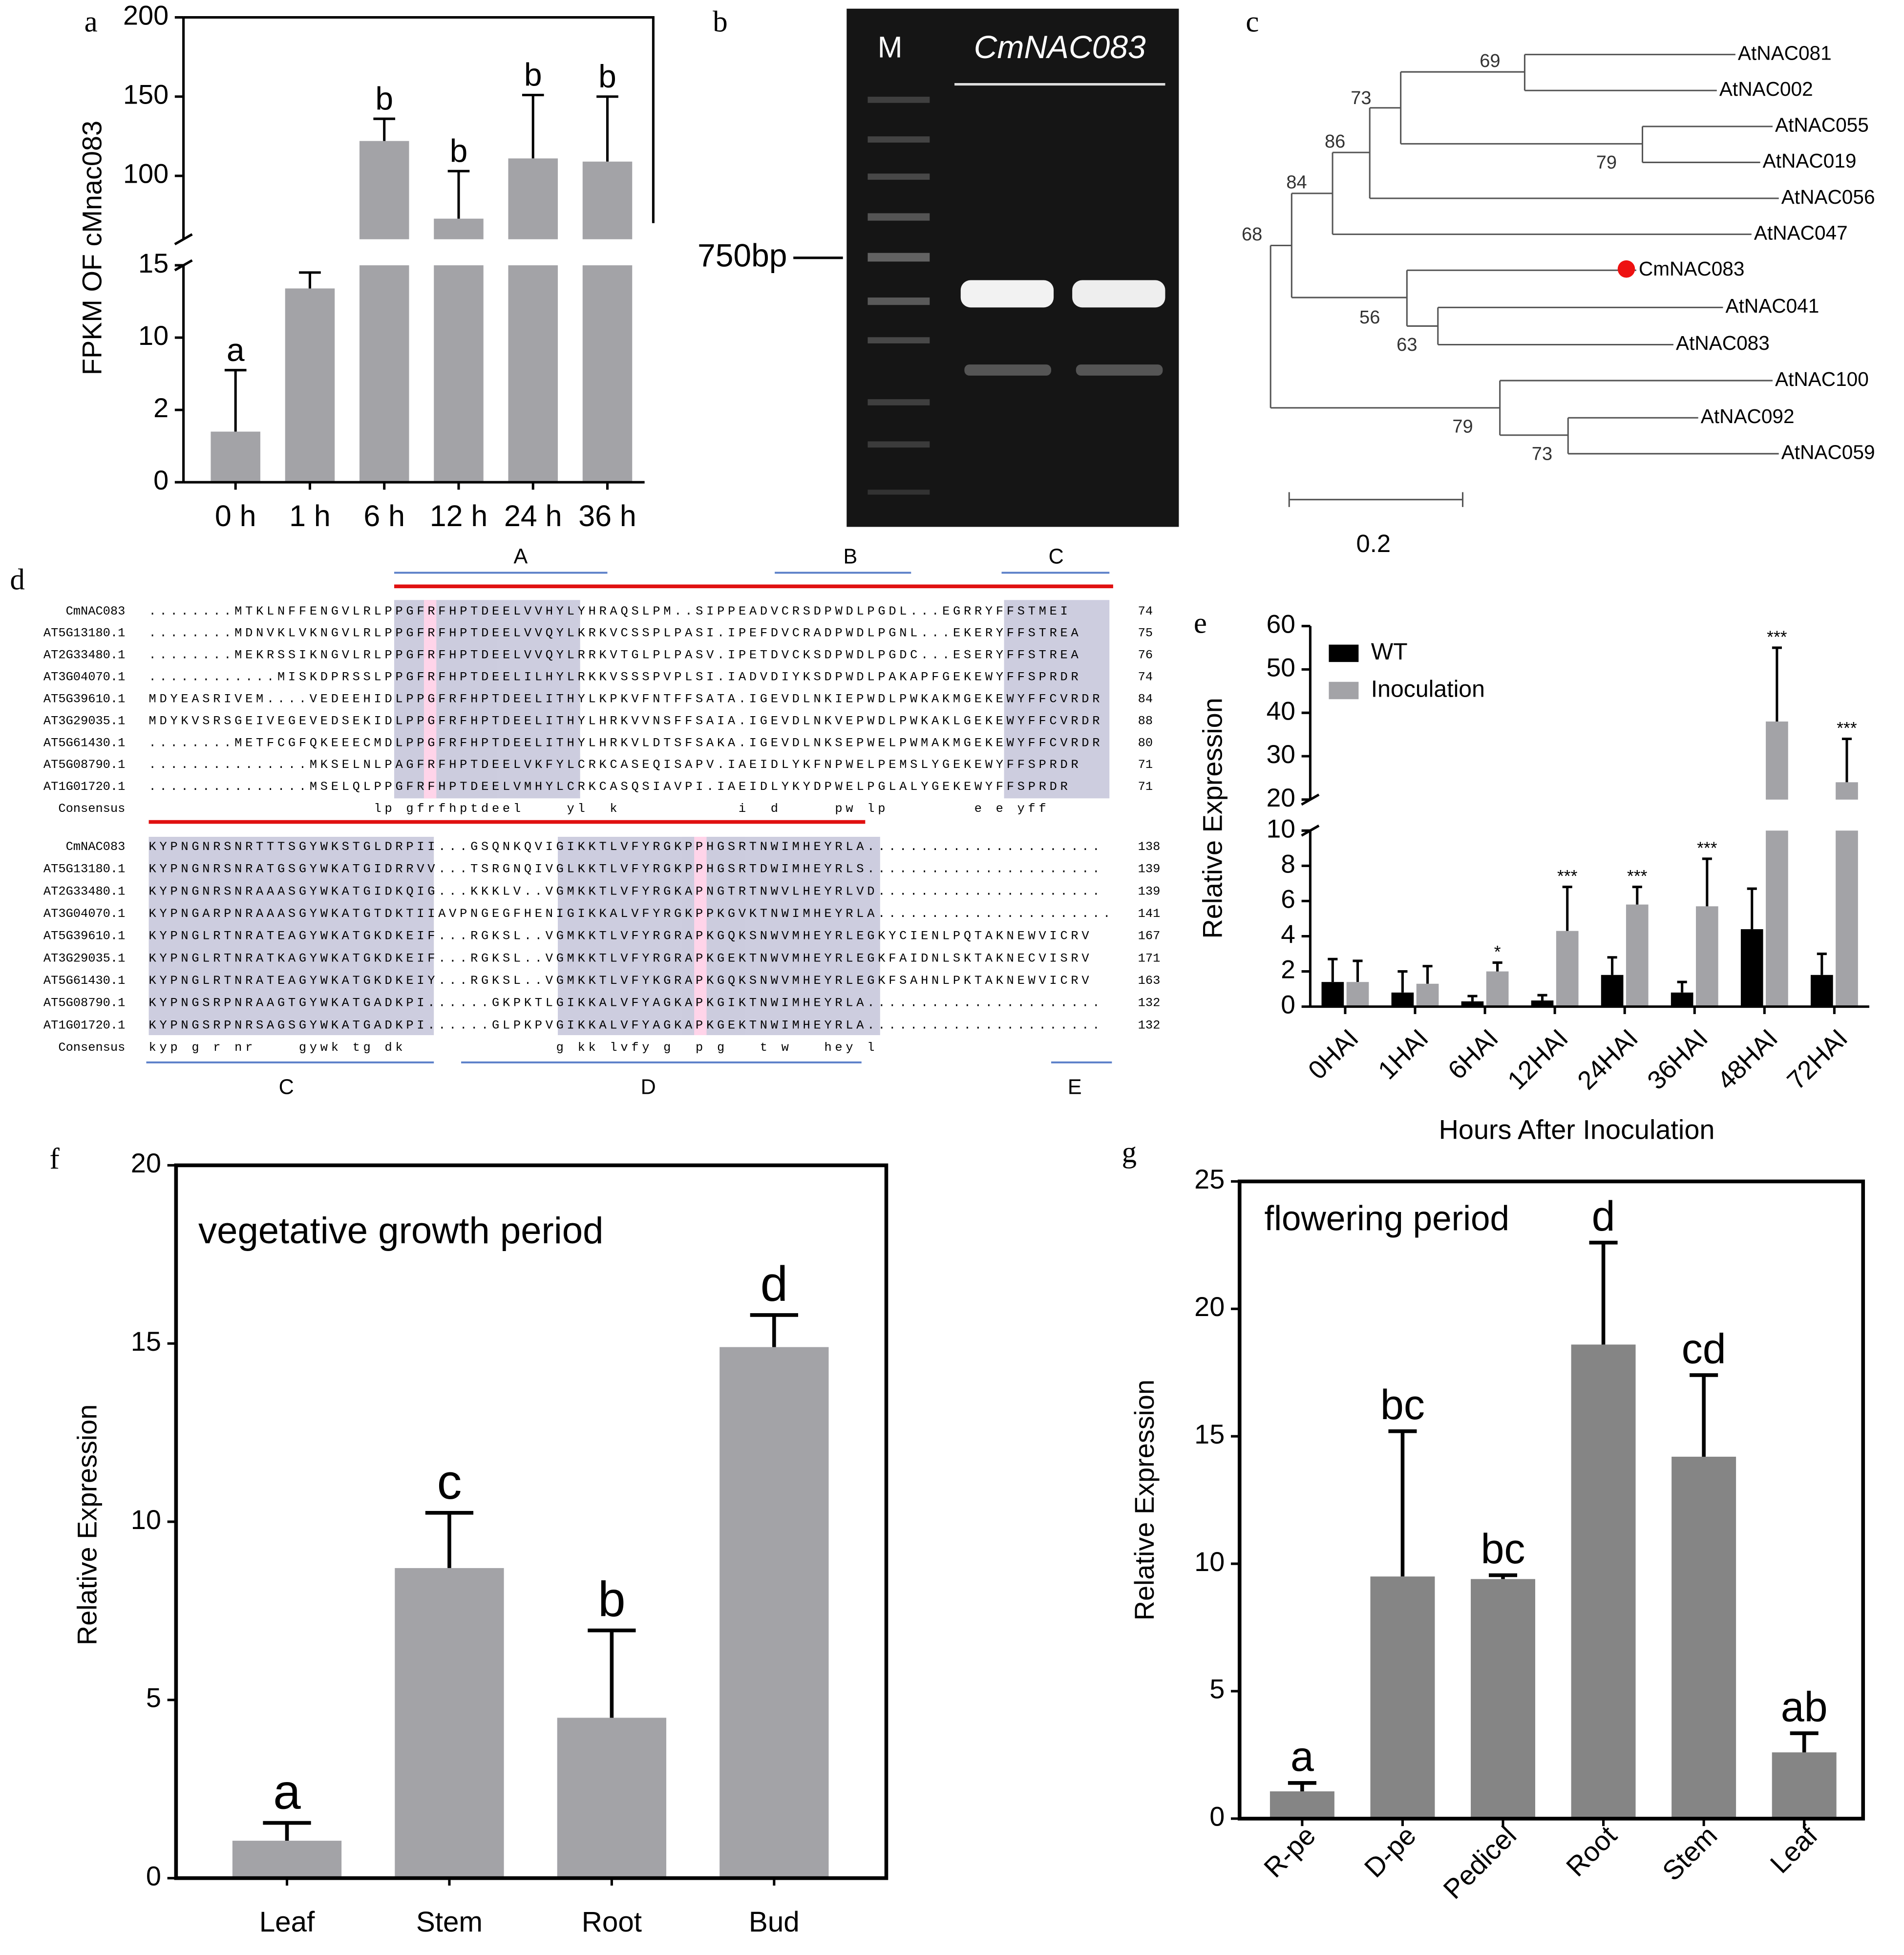 The height and width of the screenshot is (1955, 1904). What do you see at coordinates (742, 255) in the screenshot?
I see `marker-label: 750bp` at bounding box center [742, 255].